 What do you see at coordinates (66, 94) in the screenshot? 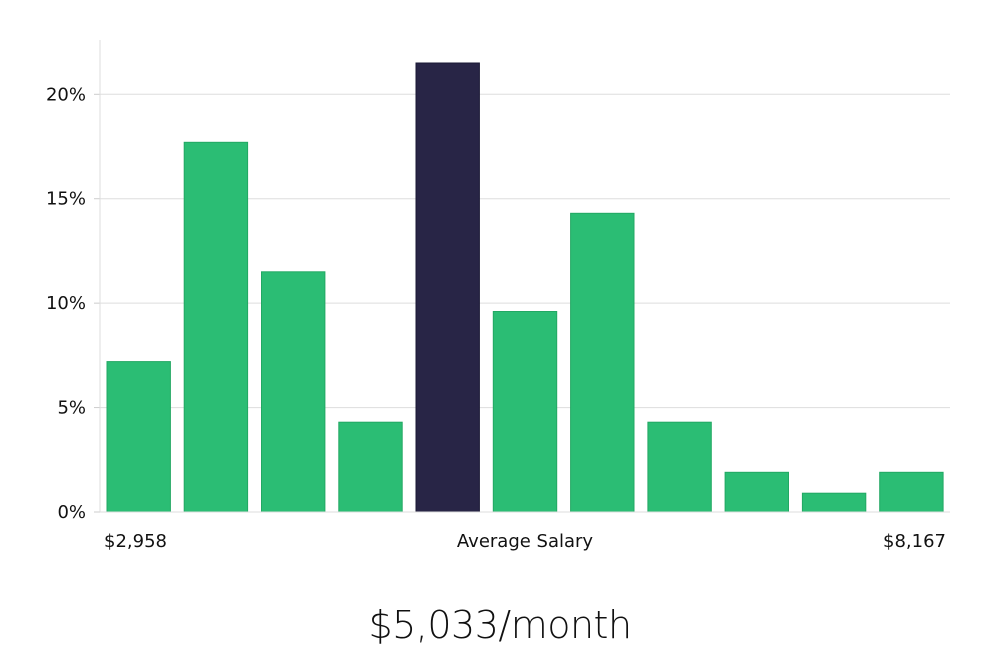
I see `y-tick-label: 20%` at bounding box center [66, 94].